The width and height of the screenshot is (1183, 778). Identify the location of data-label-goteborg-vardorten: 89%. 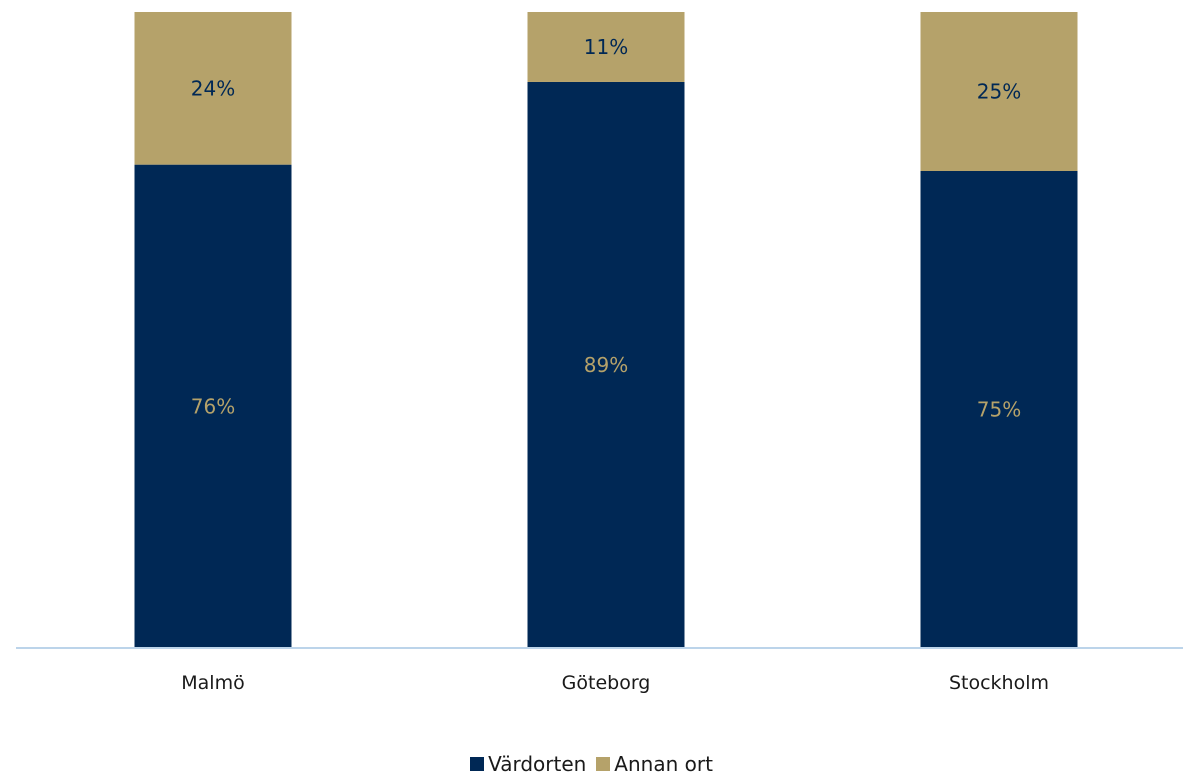
(606, 365).